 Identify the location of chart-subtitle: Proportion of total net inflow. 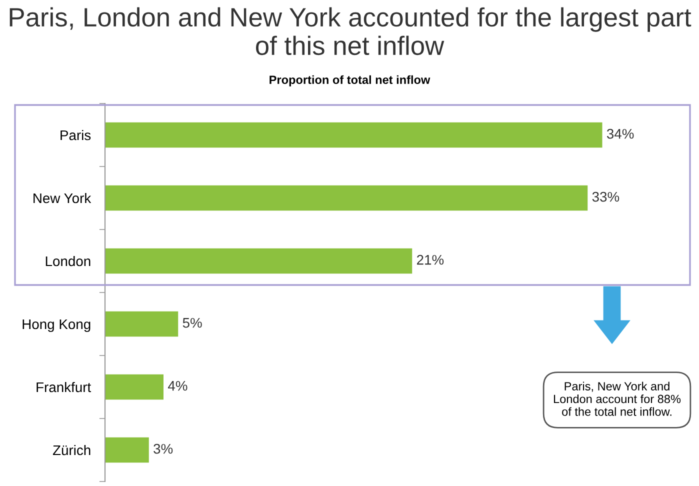
(350, 80).